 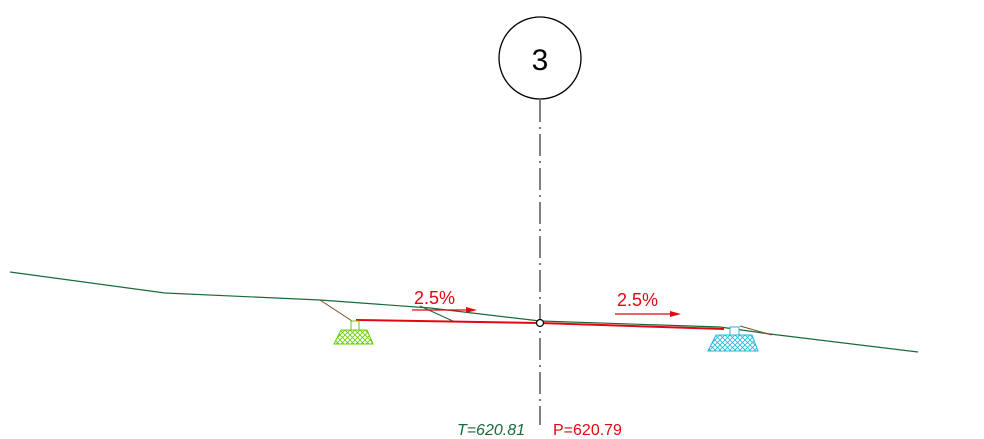 What do you see at coordinates (434, 298) in the screenshot?
I see `left-slope-label: 2.5%` at bounding box center [434, 298].